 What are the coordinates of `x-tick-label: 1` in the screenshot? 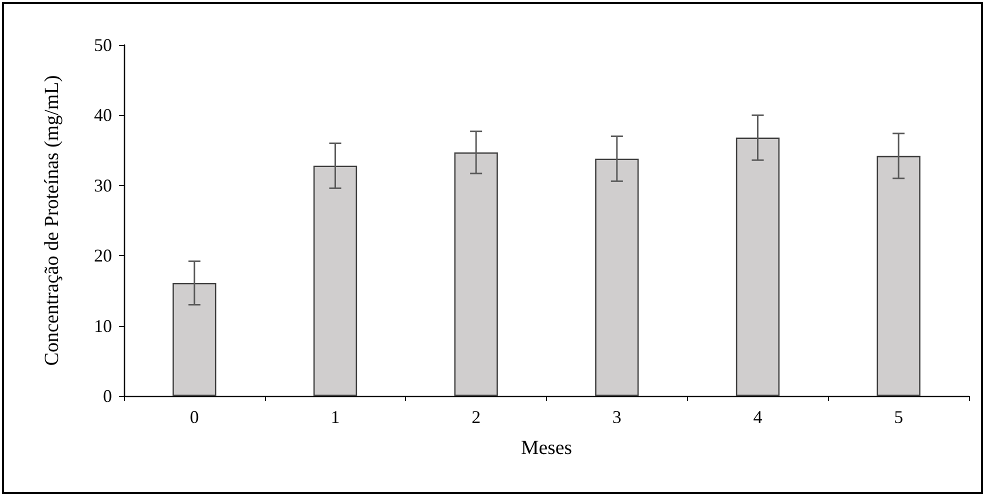 It's located at (335, 417).